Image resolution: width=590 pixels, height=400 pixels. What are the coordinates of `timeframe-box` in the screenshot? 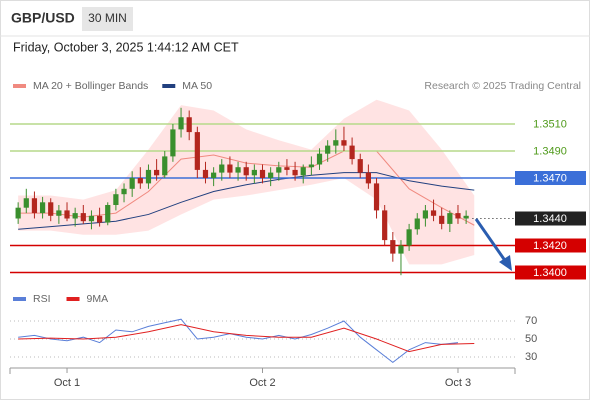 It's located at (107, 19).